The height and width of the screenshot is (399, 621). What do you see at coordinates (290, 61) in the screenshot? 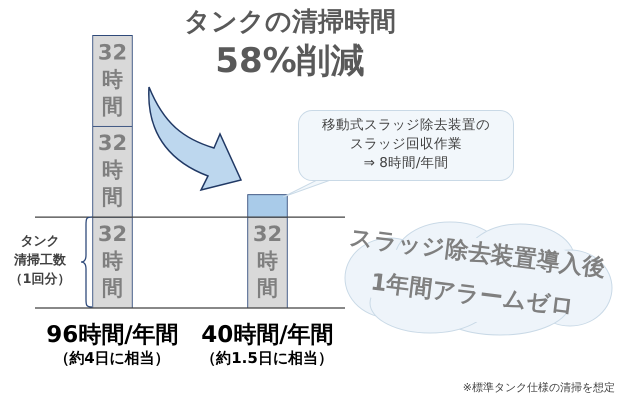
I see `chart-subtitle: 58%削減` at bounding box center [290, 61].